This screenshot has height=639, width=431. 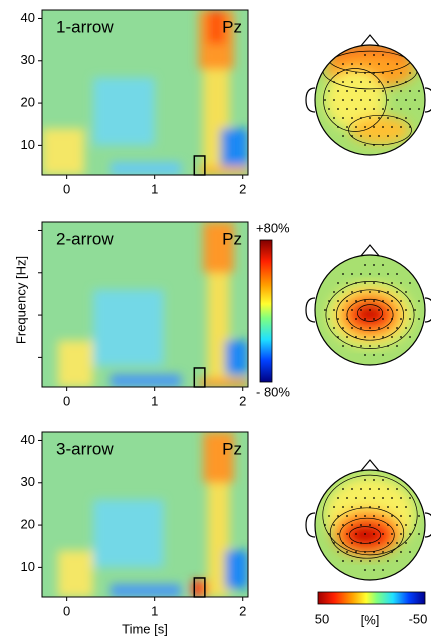 What do you see at coordinates (28, 102) in the screenshot?
I see `y-tick-label: 20` at bounding box center [28, 102].